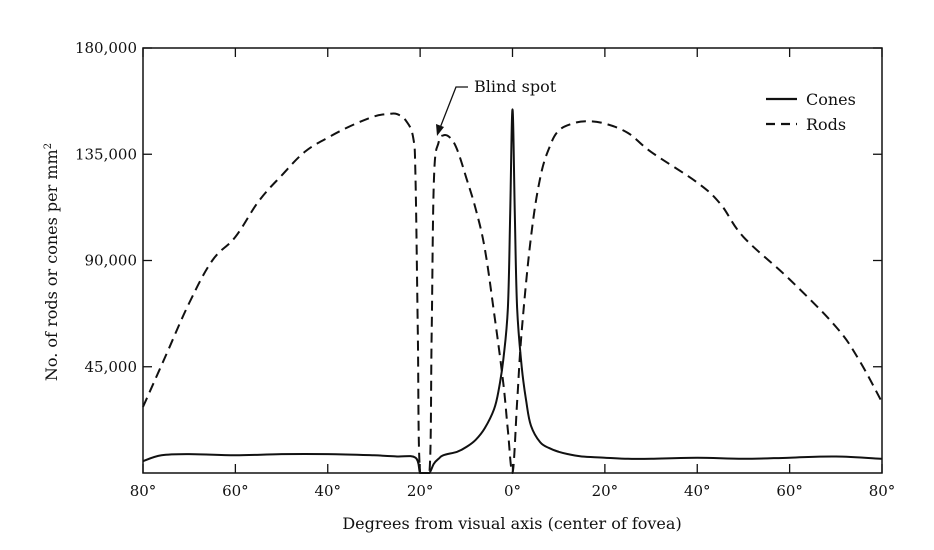 This screenshot has height=550, width=934. I want to click on y-tick-label: 45,000, so click(111, 367).